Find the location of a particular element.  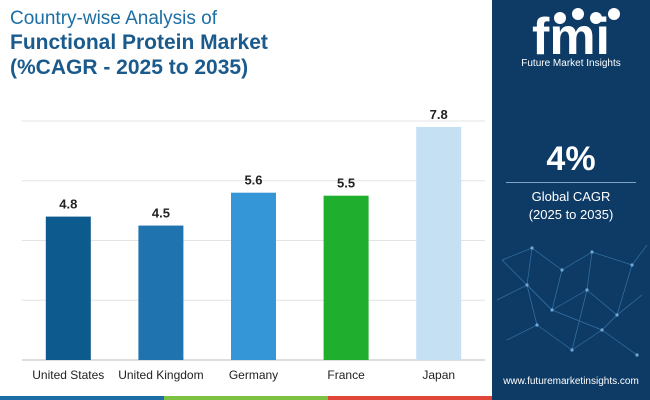

network-decoration-icon is located at coordinates (572, 300).